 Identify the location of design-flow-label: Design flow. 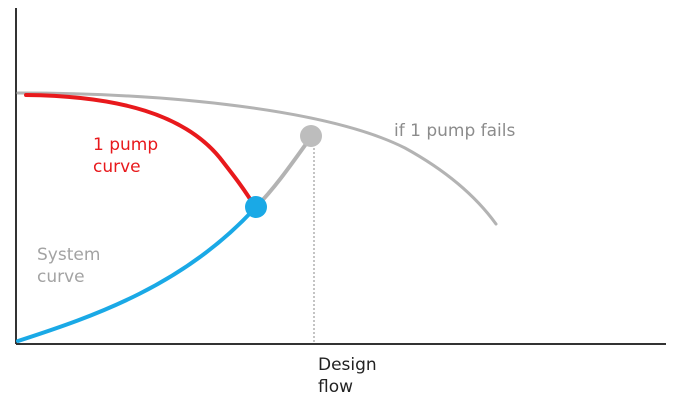
(347, 376).